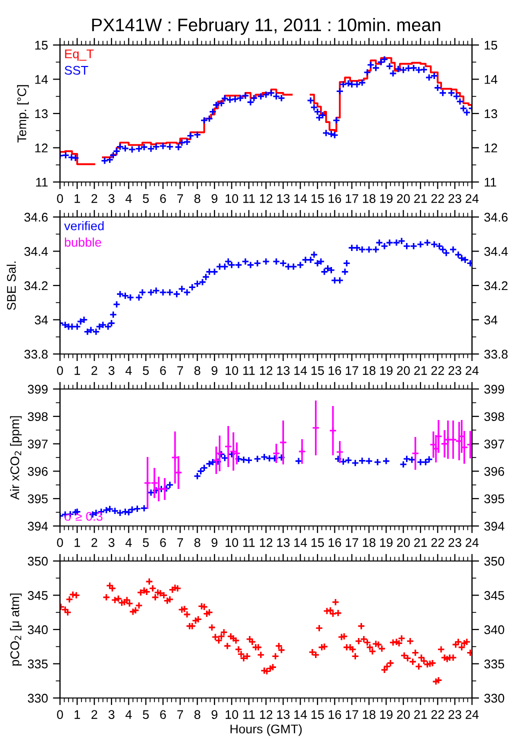 This screenshot has width=515, height=739. What do you see at coordinates (36, 251) in the screenshot?
I see `y-tick-label: 34.4` at bounding box center [36, 251].